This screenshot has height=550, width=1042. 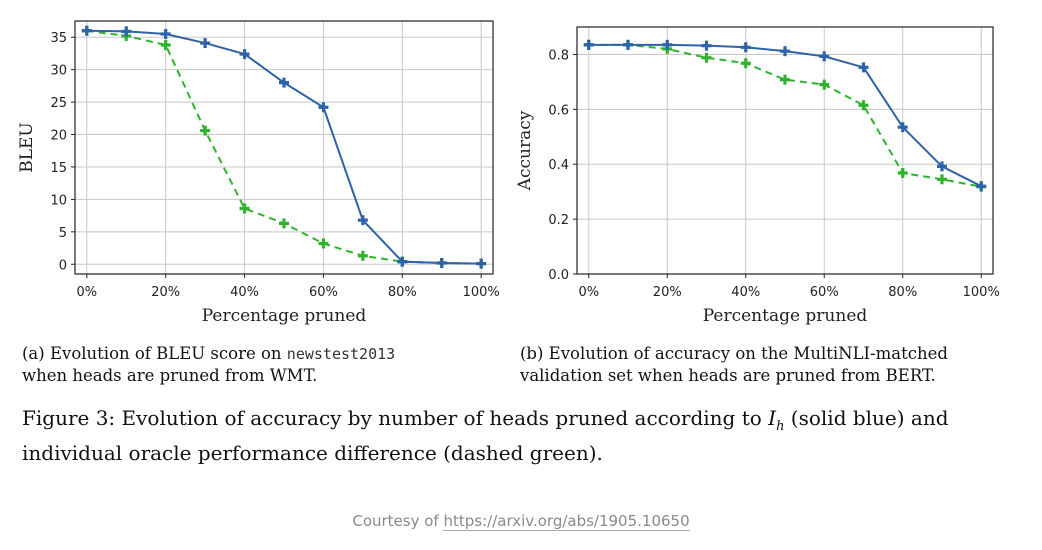 I want to click on y-tick-label: 5, so click(x=63, y=233).